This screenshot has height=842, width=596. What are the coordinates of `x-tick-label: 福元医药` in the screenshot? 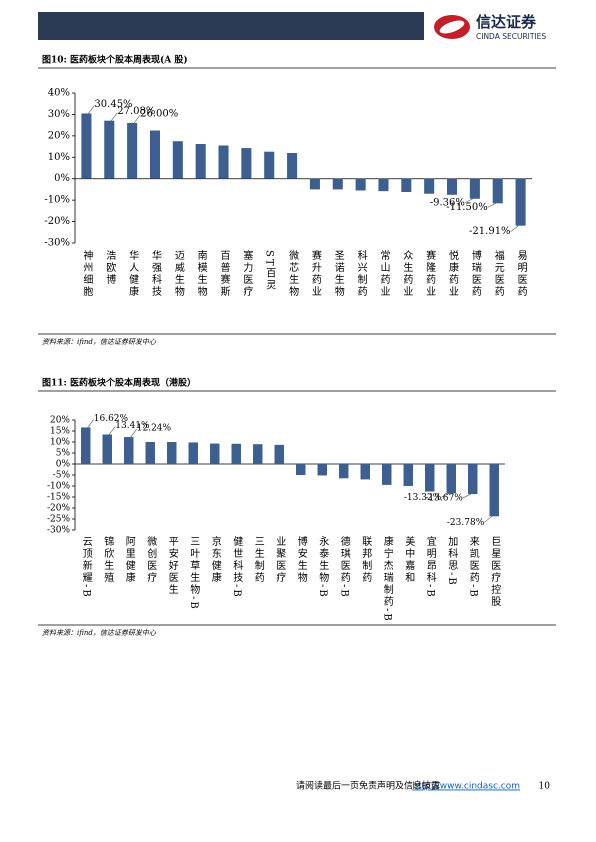 It's located at (498, 273).